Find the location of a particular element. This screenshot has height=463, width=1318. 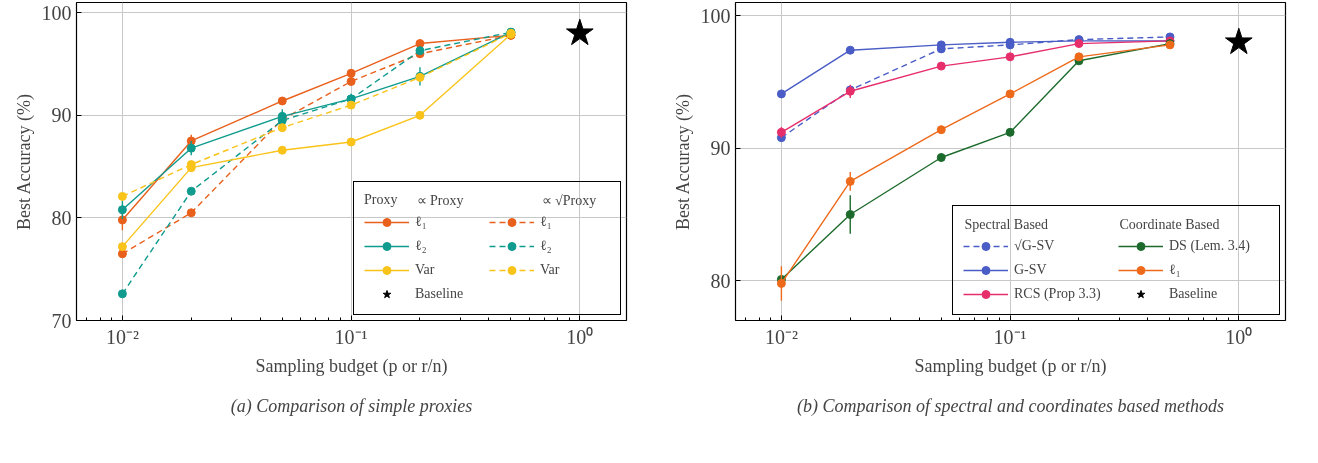

text: (b) Comparison of spectral and coordinates based methods is located at coordinates (1010, 406).